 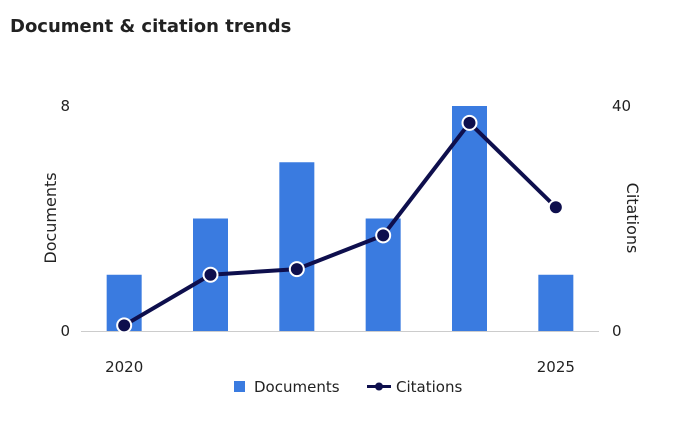 I want to click on x-tick-last: 2025, so click(x=556, y=367).